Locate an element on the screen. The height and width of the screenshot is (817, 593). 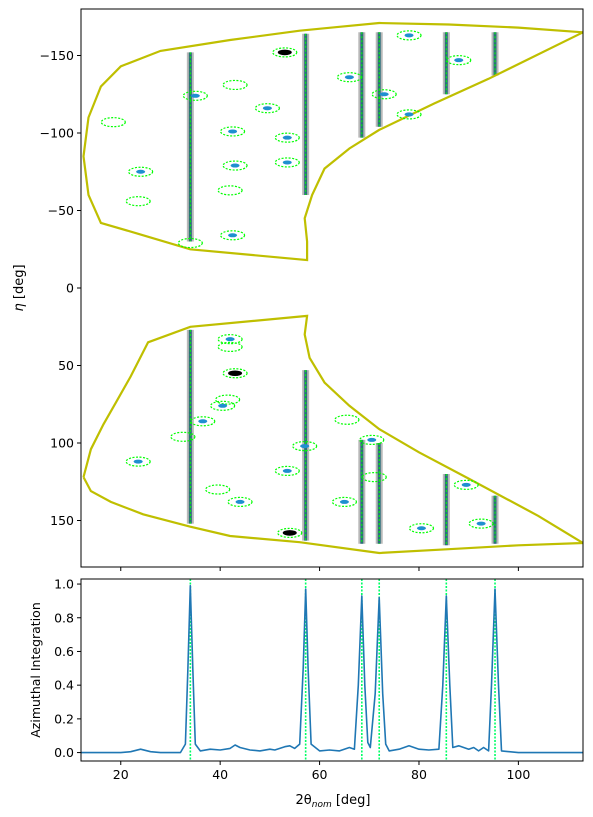
azimuthal-integration-y-axis: 0.0 0.2 0.4 0.6 0.8 1.0 is located at coordinates (67, 668).